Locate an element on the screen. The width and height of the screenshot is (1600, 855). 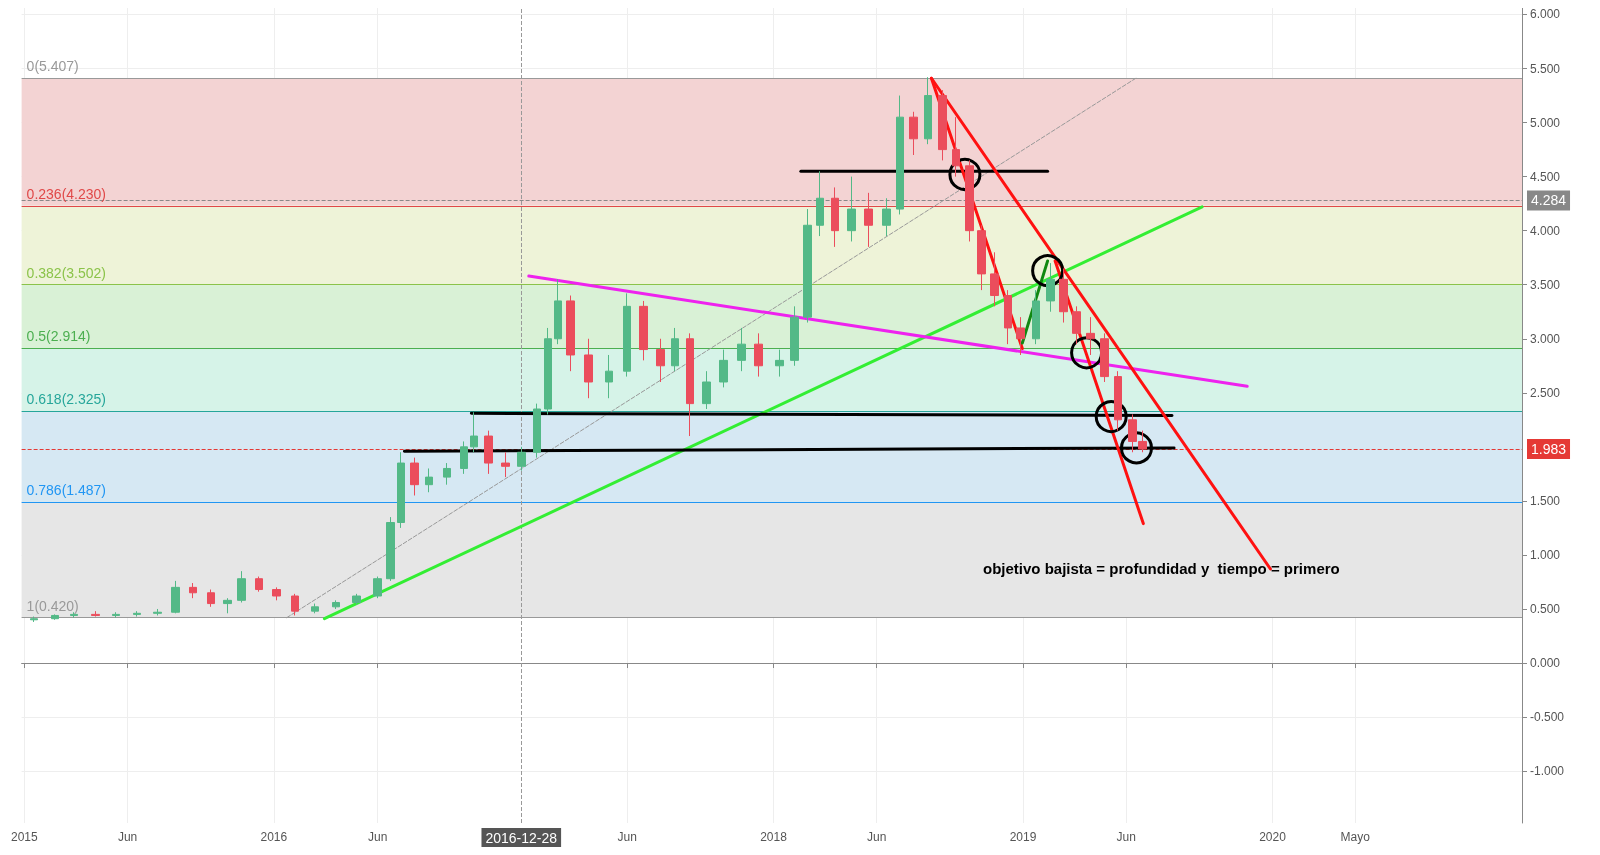
ref-line-label: 0.382(3.502) is located at coordinates (66, 272).